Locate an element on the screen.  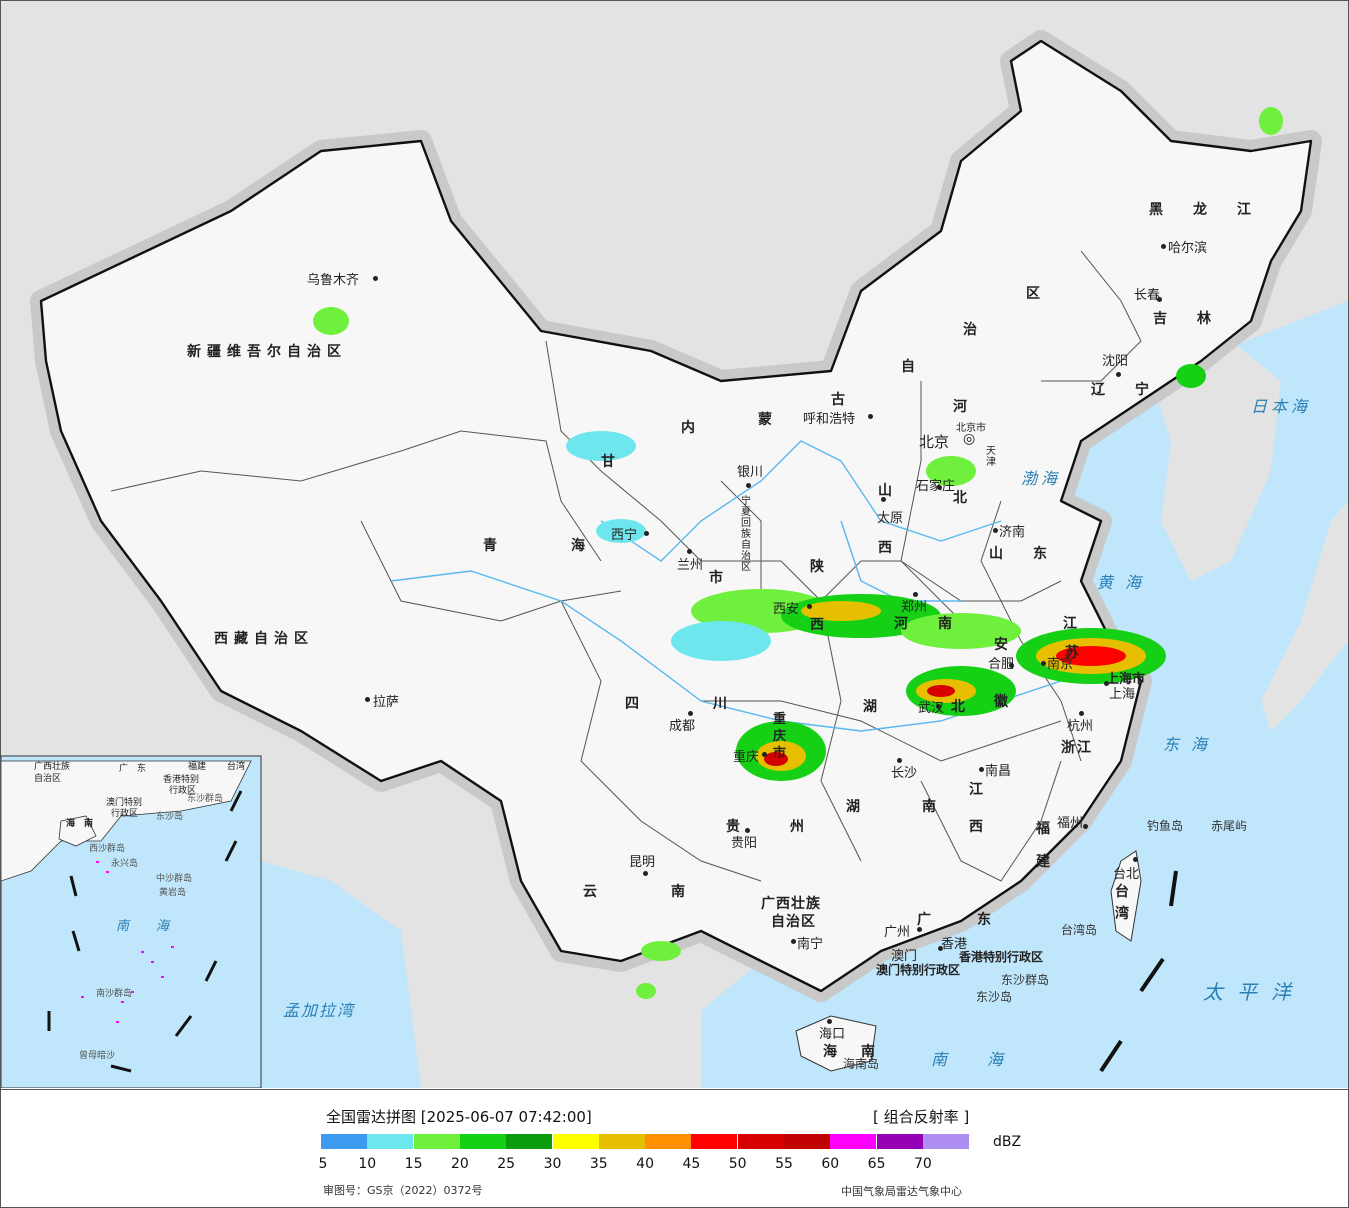
city-label-harbin: 哈尔滨 is located at coordinates (1188, 248).